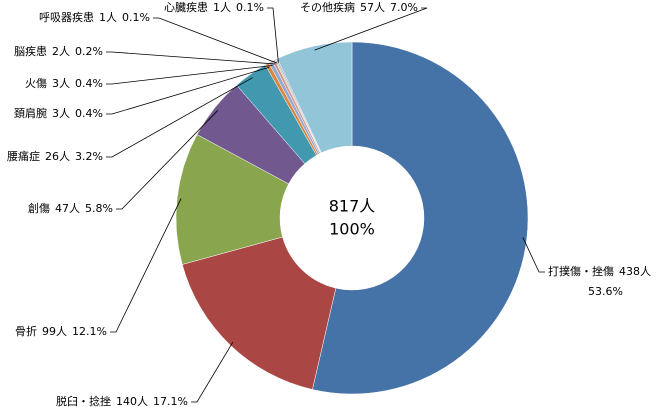 The height and width of the screenshot is (407, 658). I want to click on category-label: 脱臼・捻挫, so click(83, 400).